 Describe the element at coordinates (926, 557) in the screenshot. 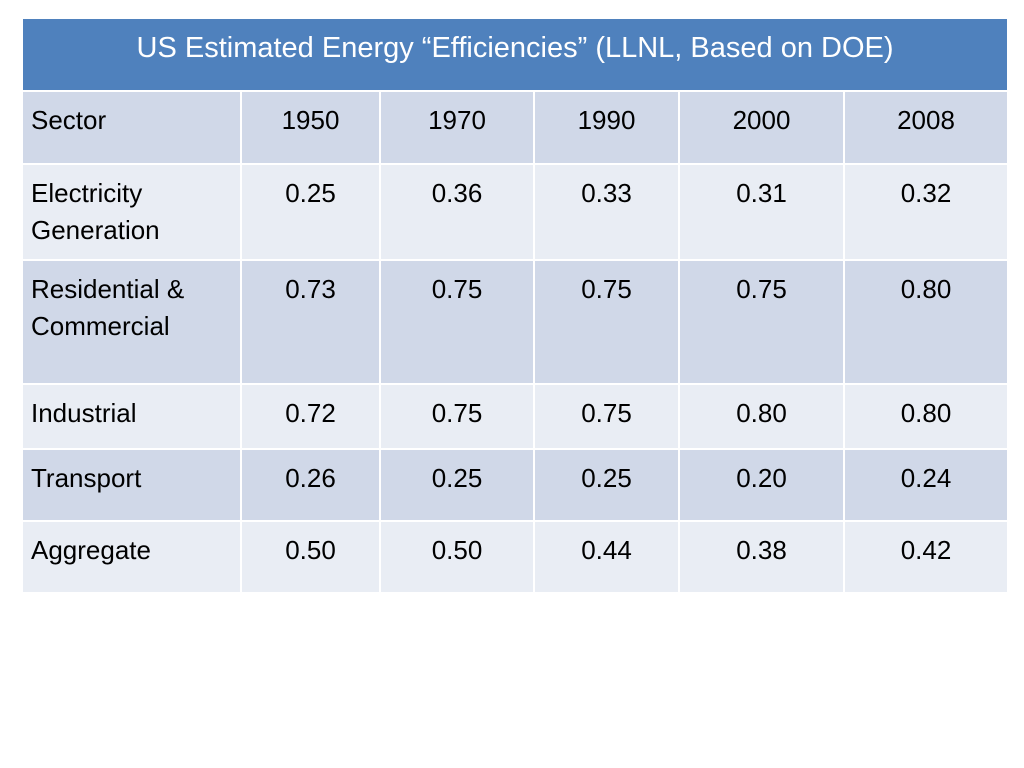

I see `value-cell: 0.42` at that location.